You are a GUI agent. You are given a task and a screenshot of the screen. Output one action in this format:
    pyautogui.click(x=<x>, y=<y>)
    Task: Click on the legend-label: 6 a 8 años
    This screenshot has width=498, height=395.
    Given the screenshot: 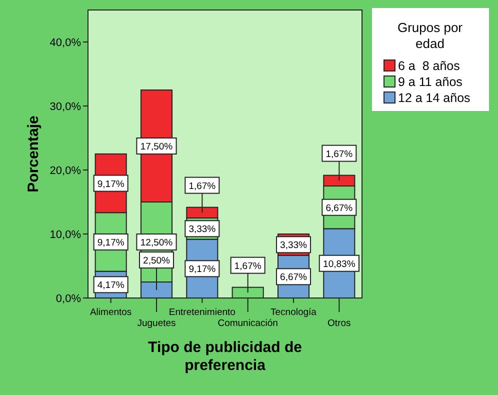 What is the action you would take?
    pyautogui.click(x=429, y=66)
    